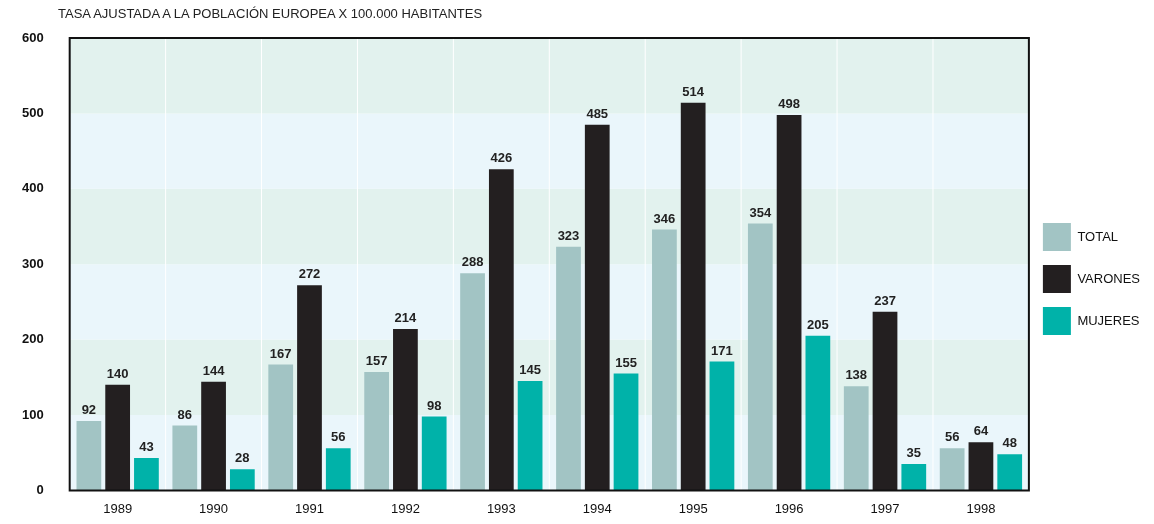  Describe the element at coordinates (309, 274) in the screenshot. I see `data-label: 272` at that location.